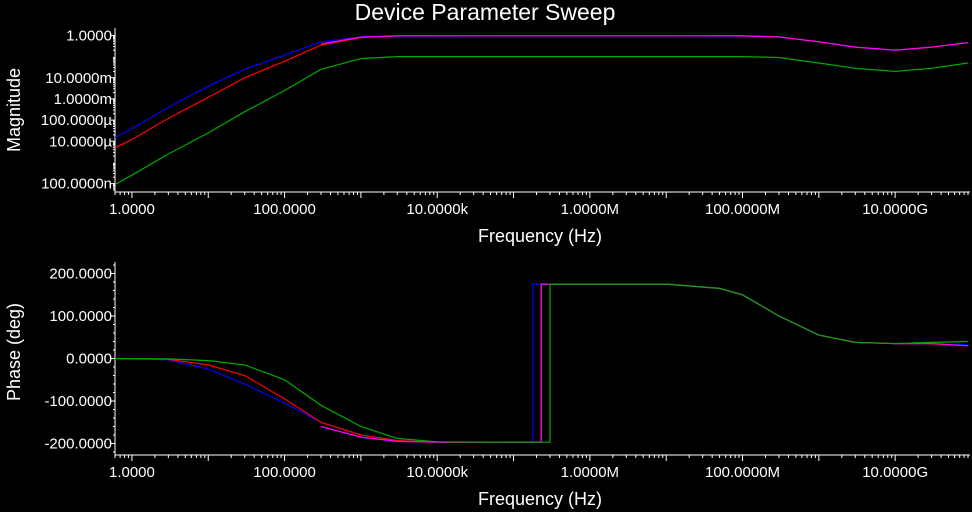  What do you see at coordinates (284, 209) in the screenshot?
I see `magnitude-x-tick-label: 100.0000` at bounding box center [284, 209].